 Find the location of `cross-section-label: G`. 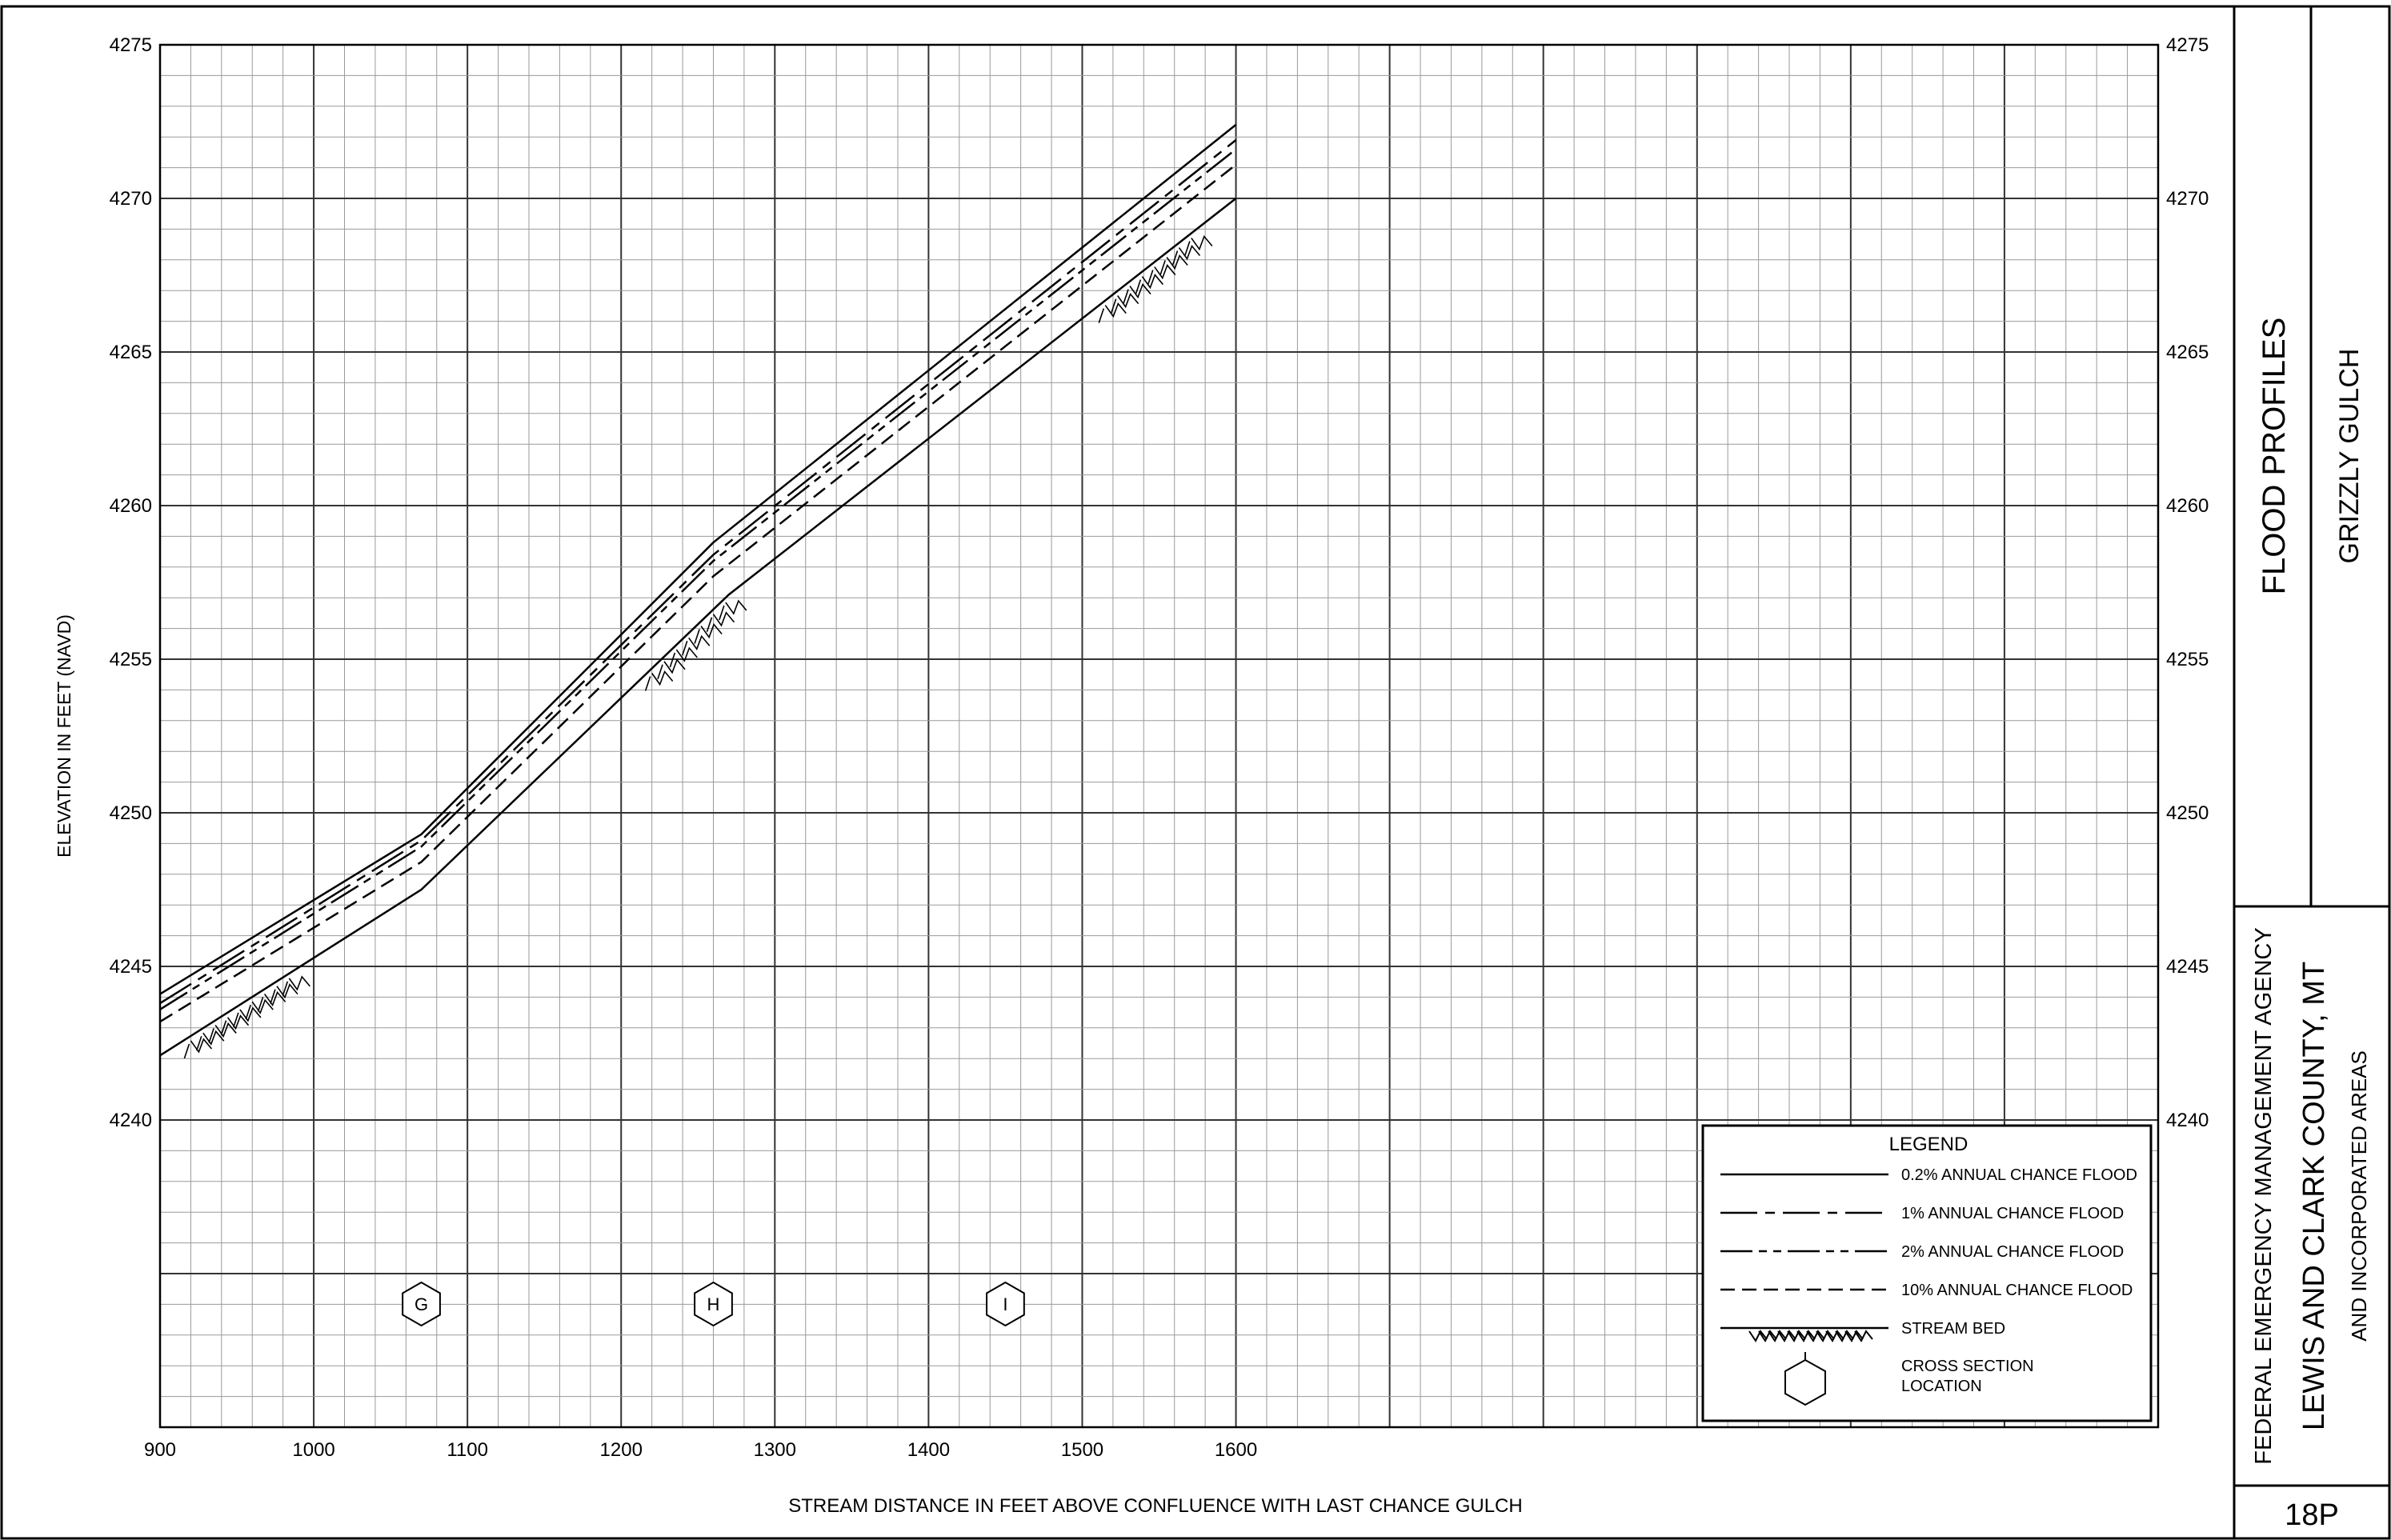

cross-section-label: G is located at coordinates (422, 1304).